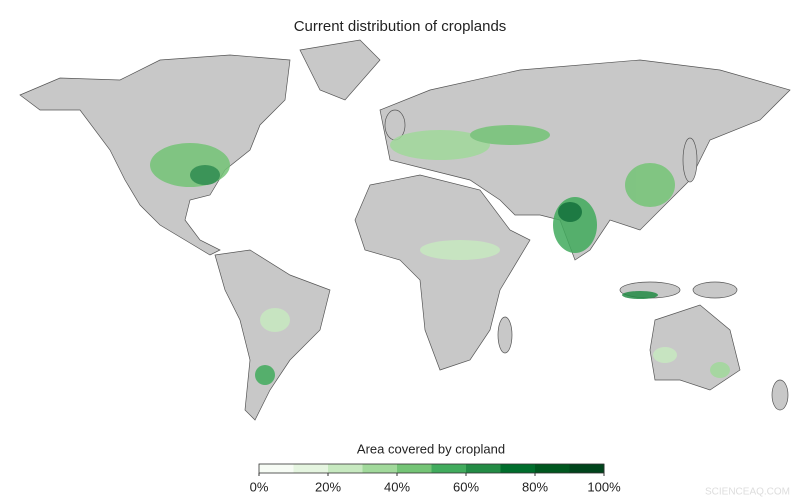 Image resolution: width=800 pixels, height=501 pixels. What do you see at coordinates (780, 395) in the screenshot?
I see `new-zealand` at bounding box center [780, 395].